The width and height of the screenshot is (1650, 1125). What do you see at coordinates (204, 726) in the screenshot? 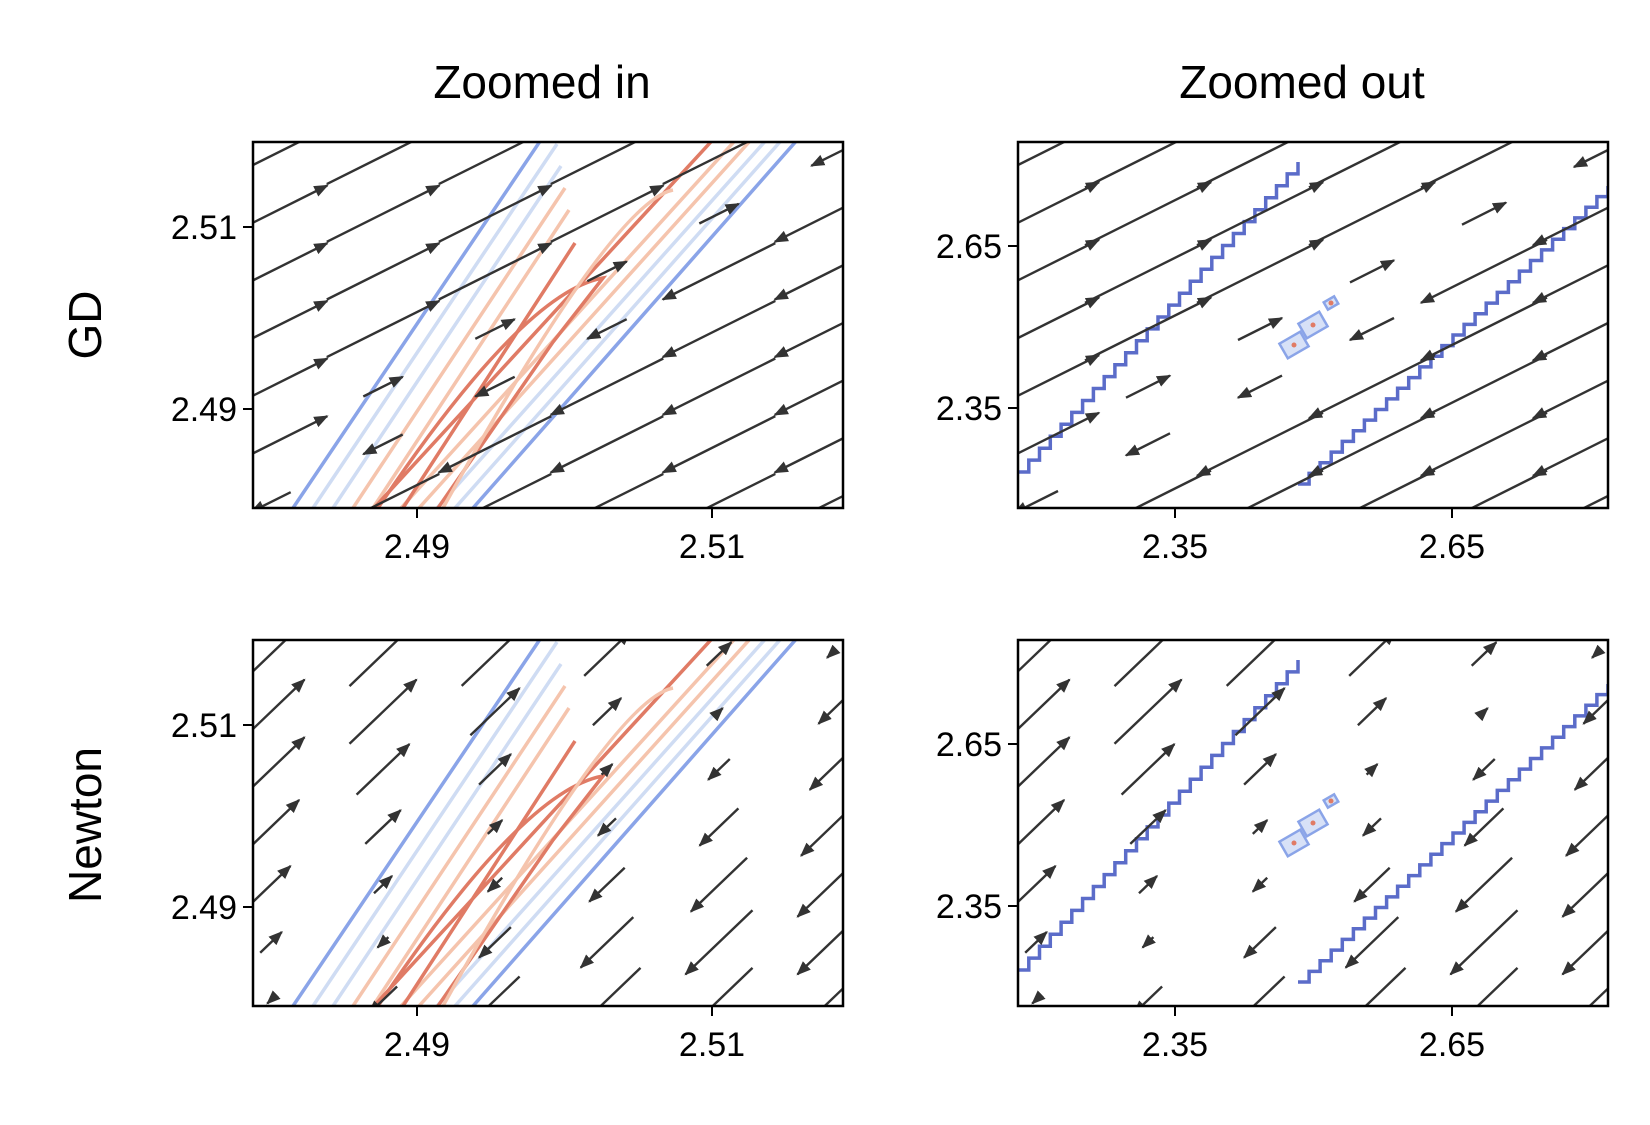
I see `y-tick-label: 2.51` at bounding box center [204, 726].